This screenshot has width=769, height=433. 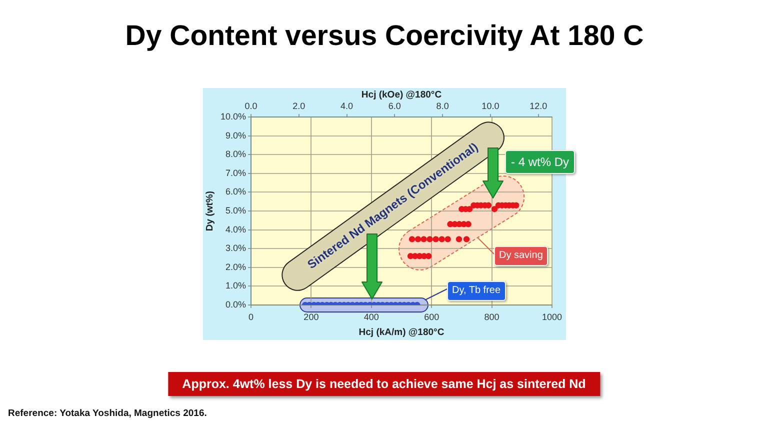 What do you see at coordinates (432, 317) in the screenshot?
I see `x-tick-label: 600` at bounding box center [432, 317].